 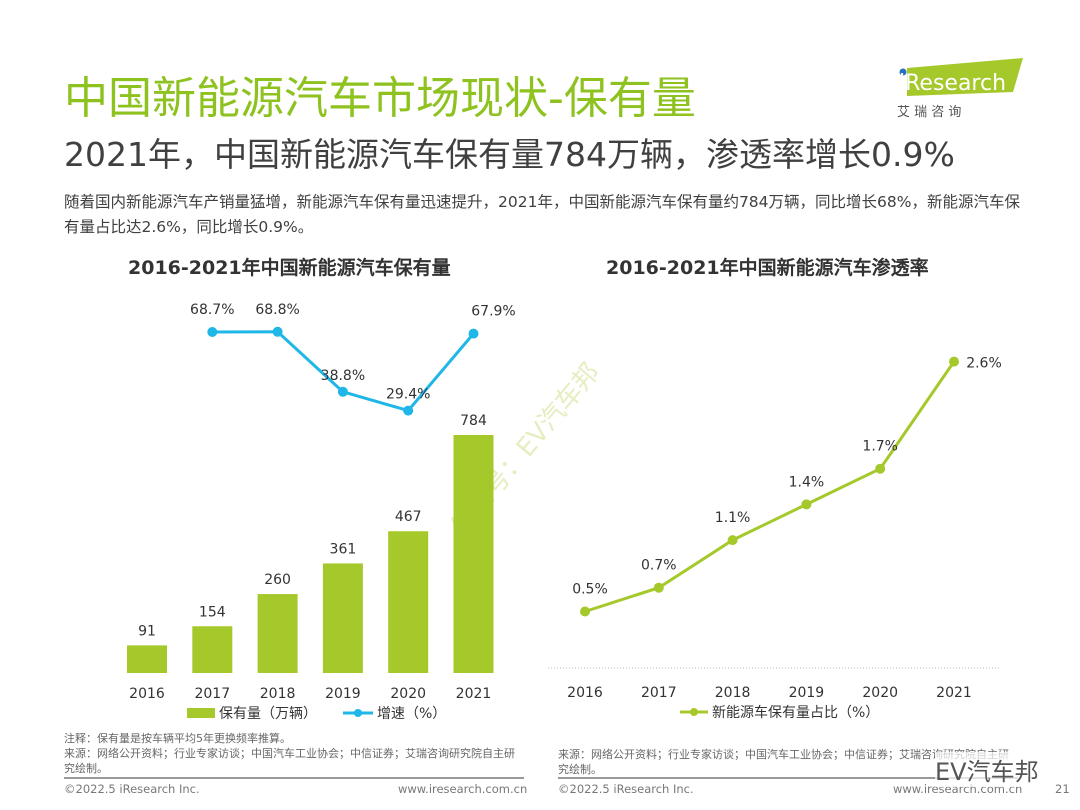 I want to click on page-number: 21, so click(x=1062, y=789).